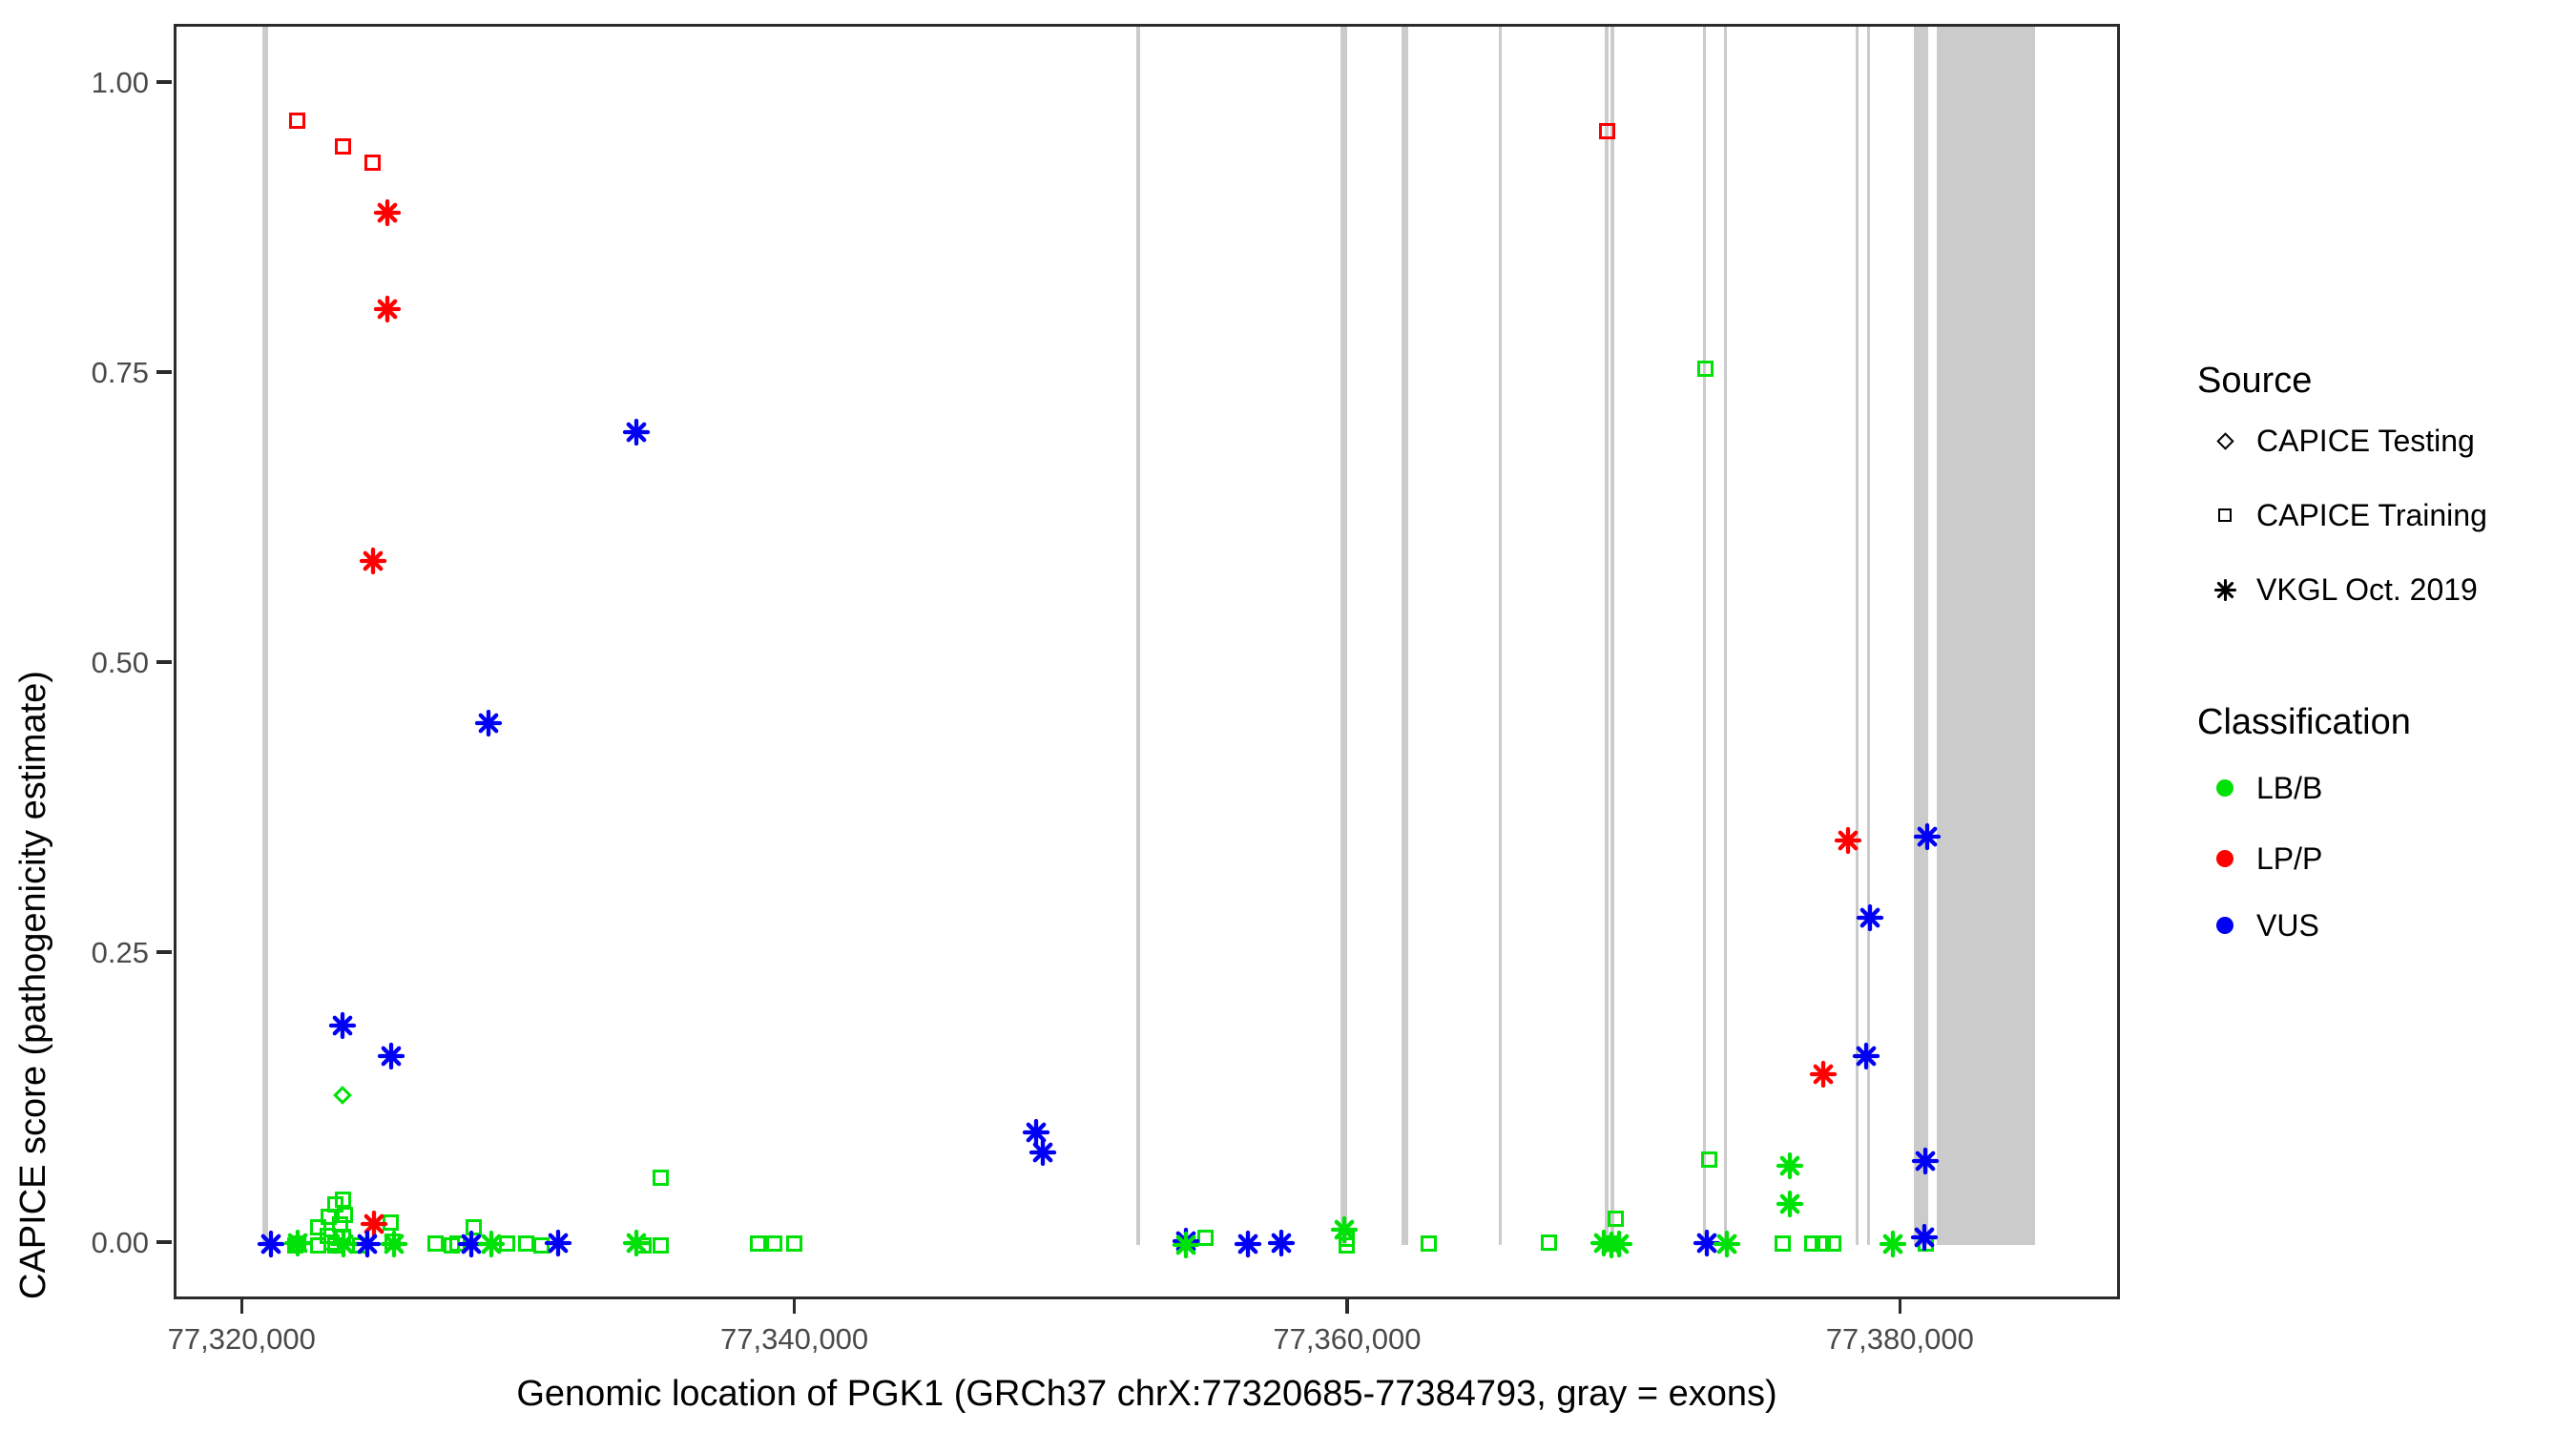  Describe the element at coordinates (120, 373) in the screenshot. I see `y-tick-label: 0.75` at that location.